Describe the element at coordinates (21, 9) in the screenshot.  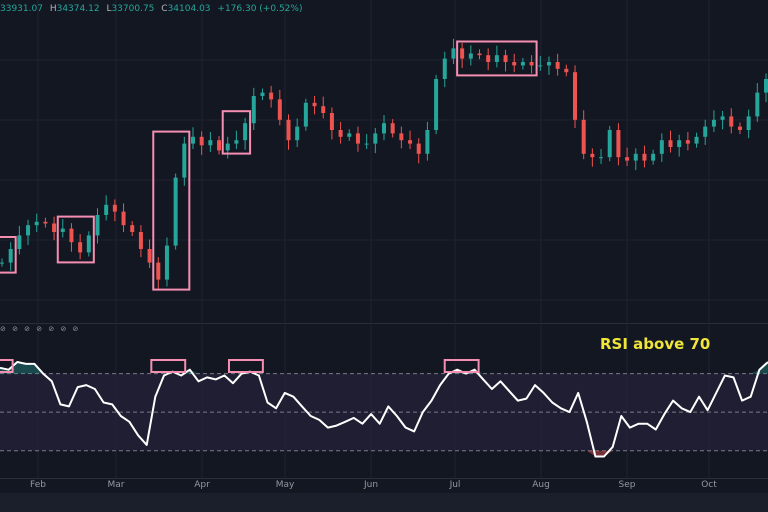
I see `ohlc-open: 33931.07` at that location.